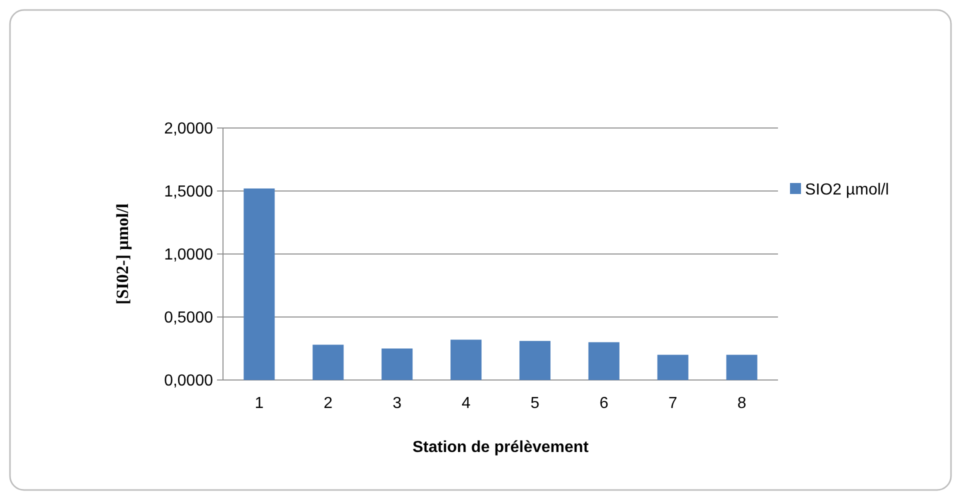 The width and height of the screenshot is (963, 500). Describe the element at coordinates (466, 403) in the screenshot. I see `x-tick-label: 4` at that location.